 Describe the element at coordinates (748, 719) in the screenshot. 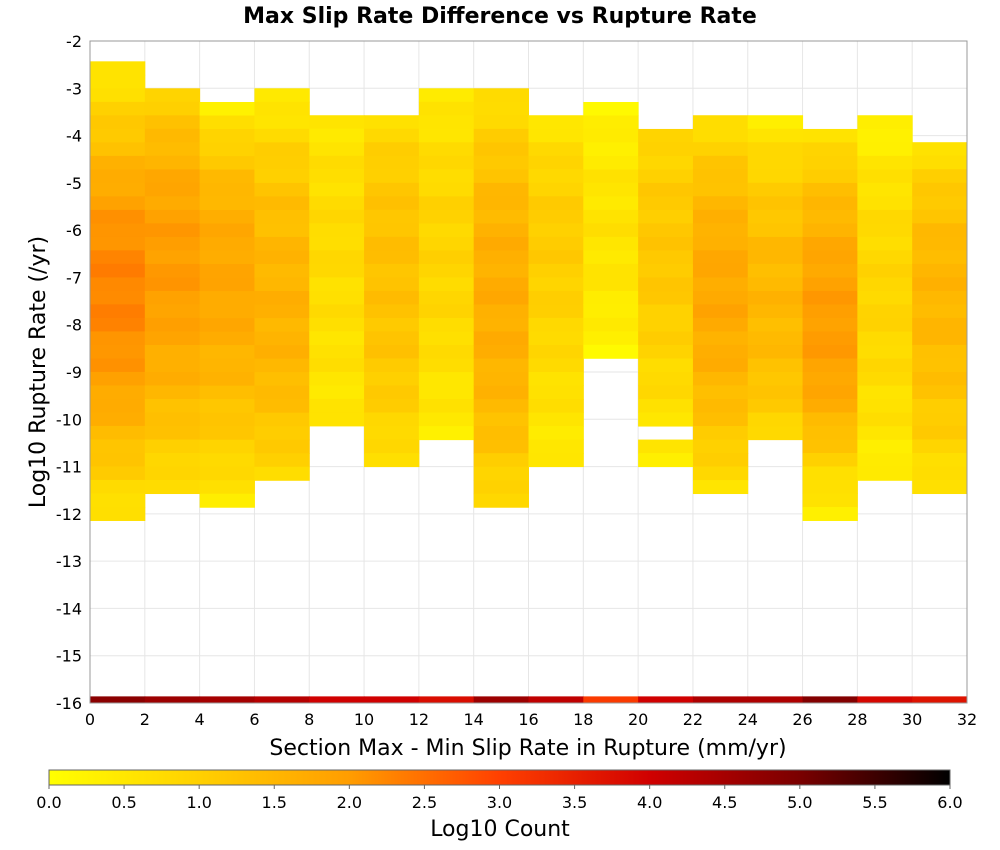

I see `x-tick-label: 24` at that location.